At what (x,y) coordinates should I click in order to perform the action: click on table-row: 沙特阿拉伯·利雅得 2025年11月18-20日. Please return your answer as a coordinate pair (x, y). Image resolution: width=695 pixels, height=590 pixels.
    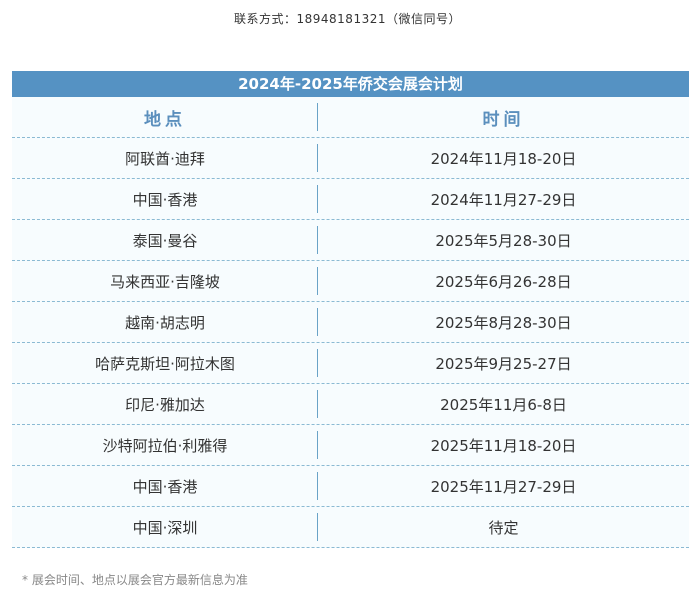
    Looking at the image, I should click on (350, 445).